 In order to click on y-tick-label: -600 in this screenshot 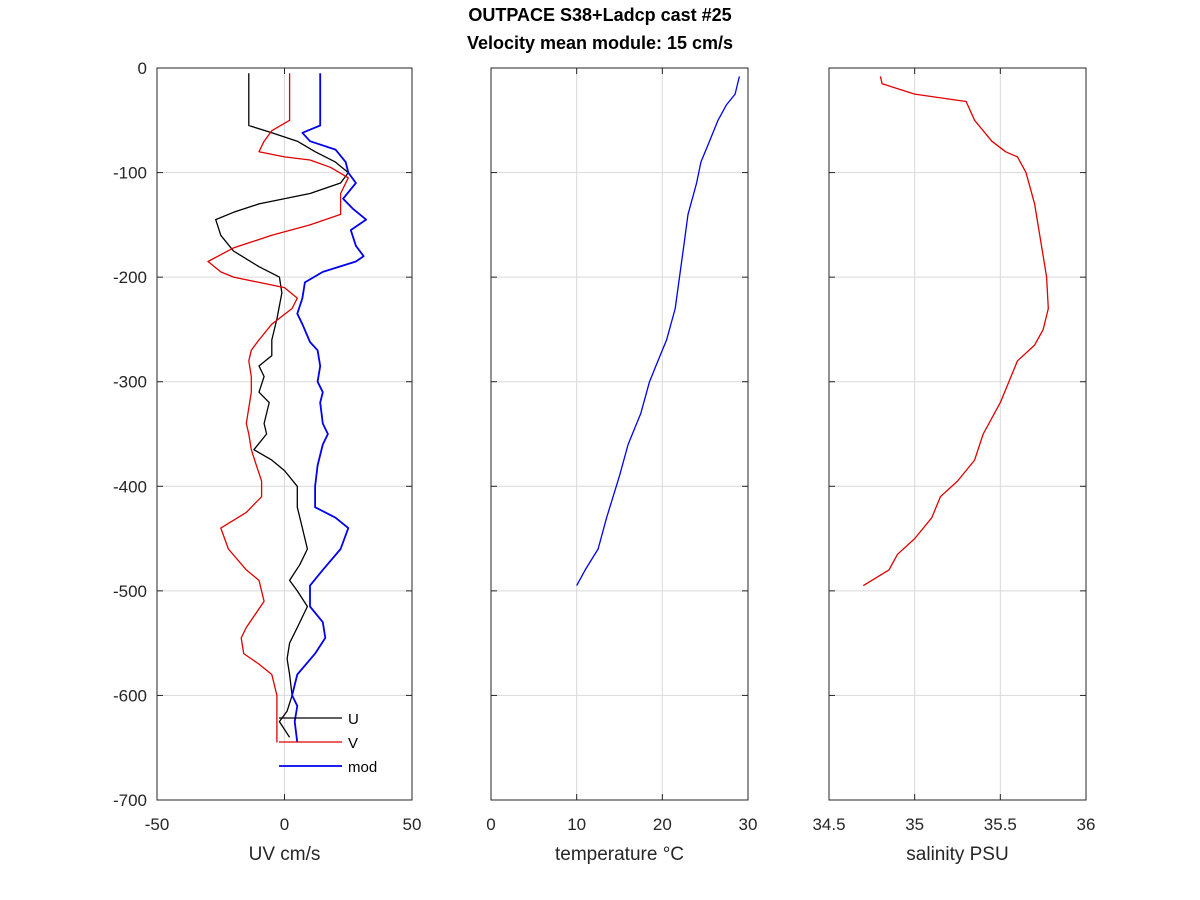, I will do `click(130, 695)`.